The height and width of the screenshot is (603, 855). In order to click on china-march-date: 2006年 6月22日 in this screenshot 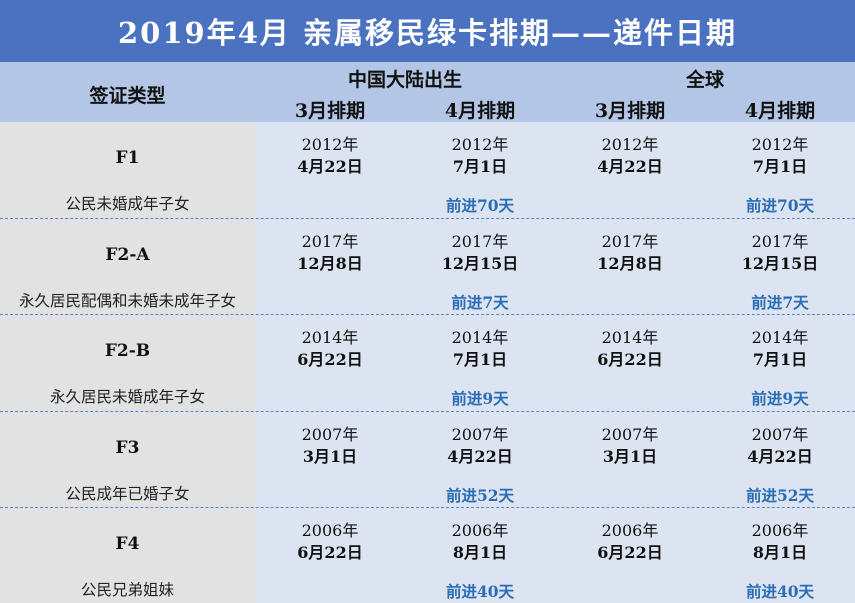, I will do `click(330, 542)`.